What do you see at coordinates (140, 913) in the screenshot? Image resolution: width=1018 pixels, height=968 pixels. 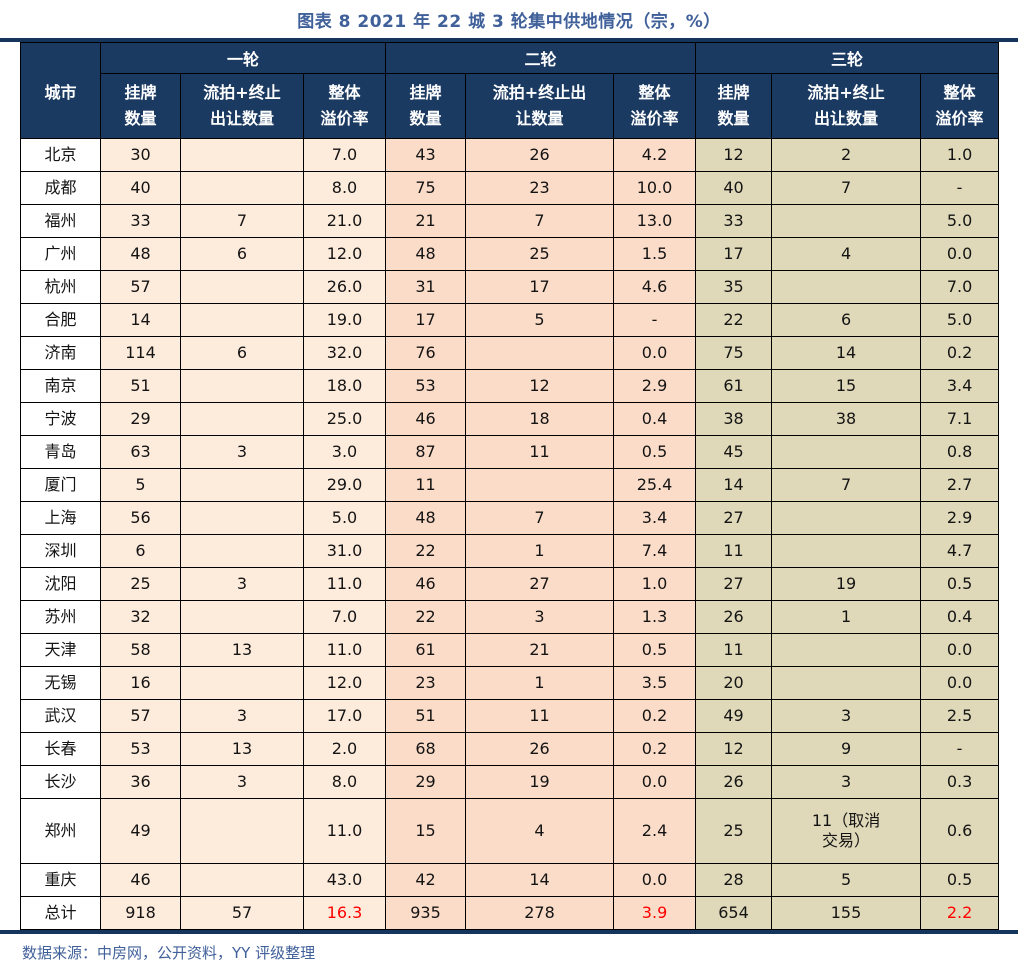 I see `cell-listed: 918` at bounding box center [140, 913].